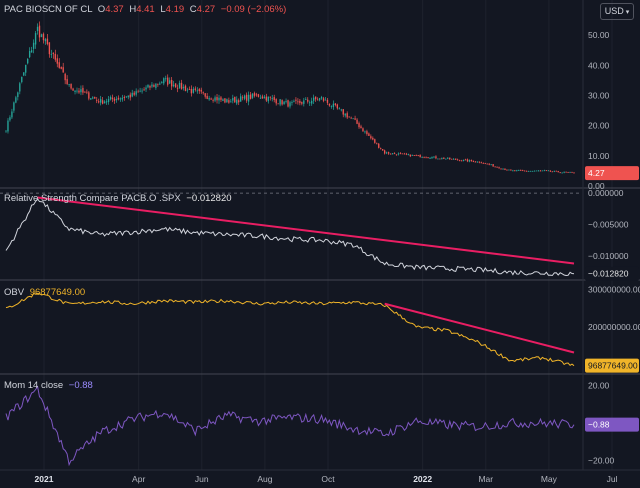  I want to click on symbol-label: PAC BIOSCN OF CL, so click(48, 9).